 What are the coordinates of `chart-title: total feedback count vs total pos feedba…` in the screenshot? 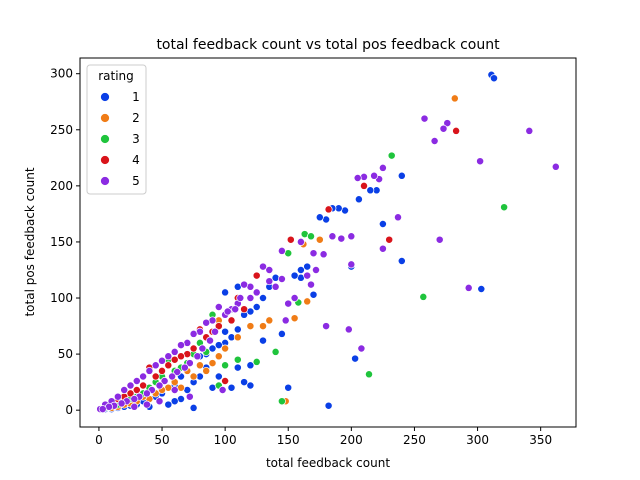 It's located at (328, 45).